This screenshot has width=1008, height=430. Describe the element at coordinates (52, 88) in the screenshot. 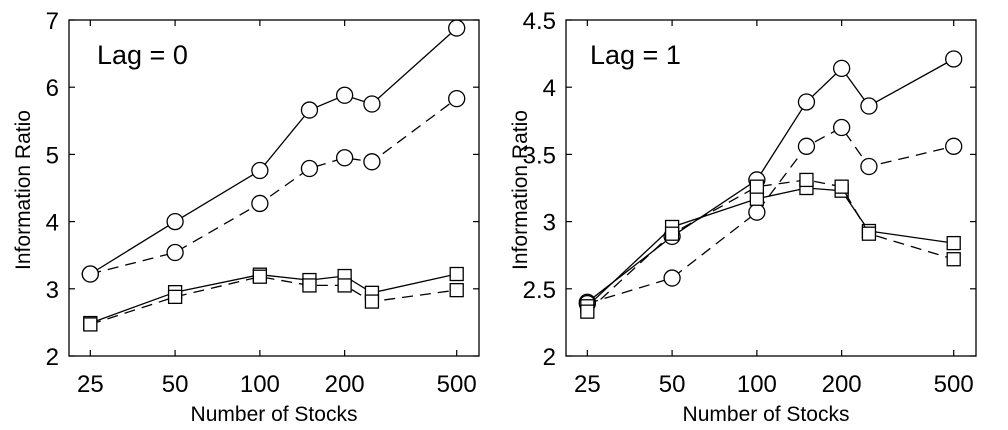

I see `y-tick-label: 6` at that location.